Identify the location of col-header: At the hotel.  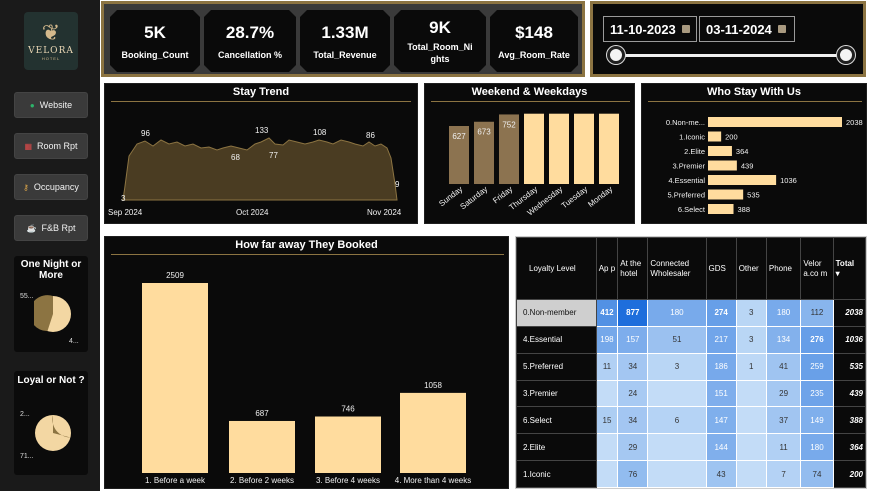
(633, 268).